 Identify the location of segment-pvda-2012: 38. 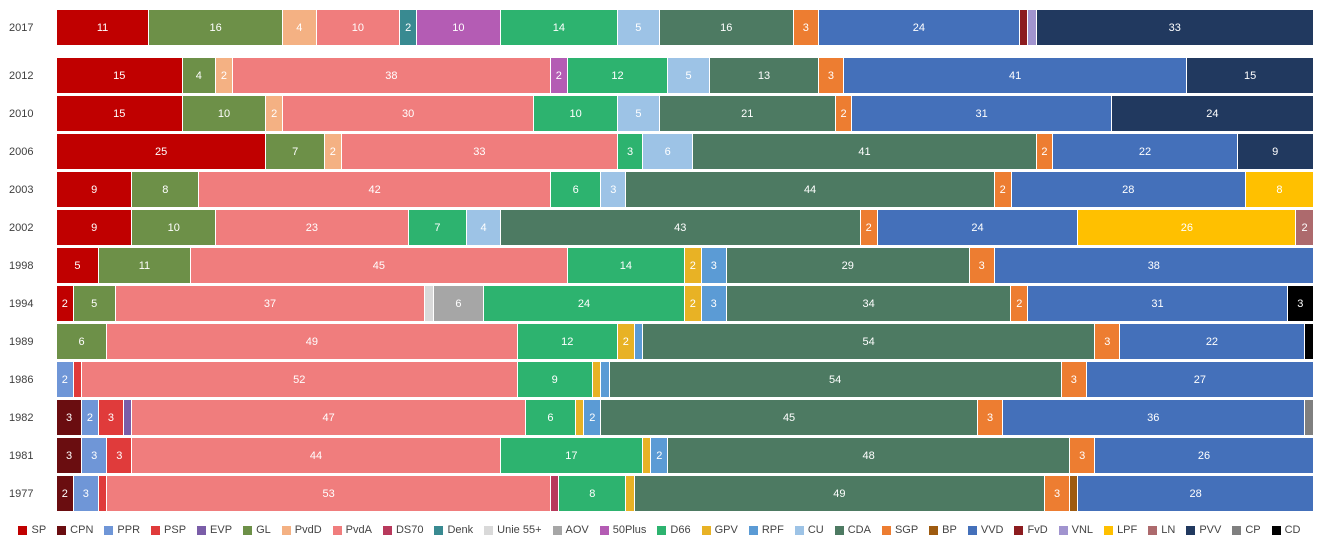
(391, 75).